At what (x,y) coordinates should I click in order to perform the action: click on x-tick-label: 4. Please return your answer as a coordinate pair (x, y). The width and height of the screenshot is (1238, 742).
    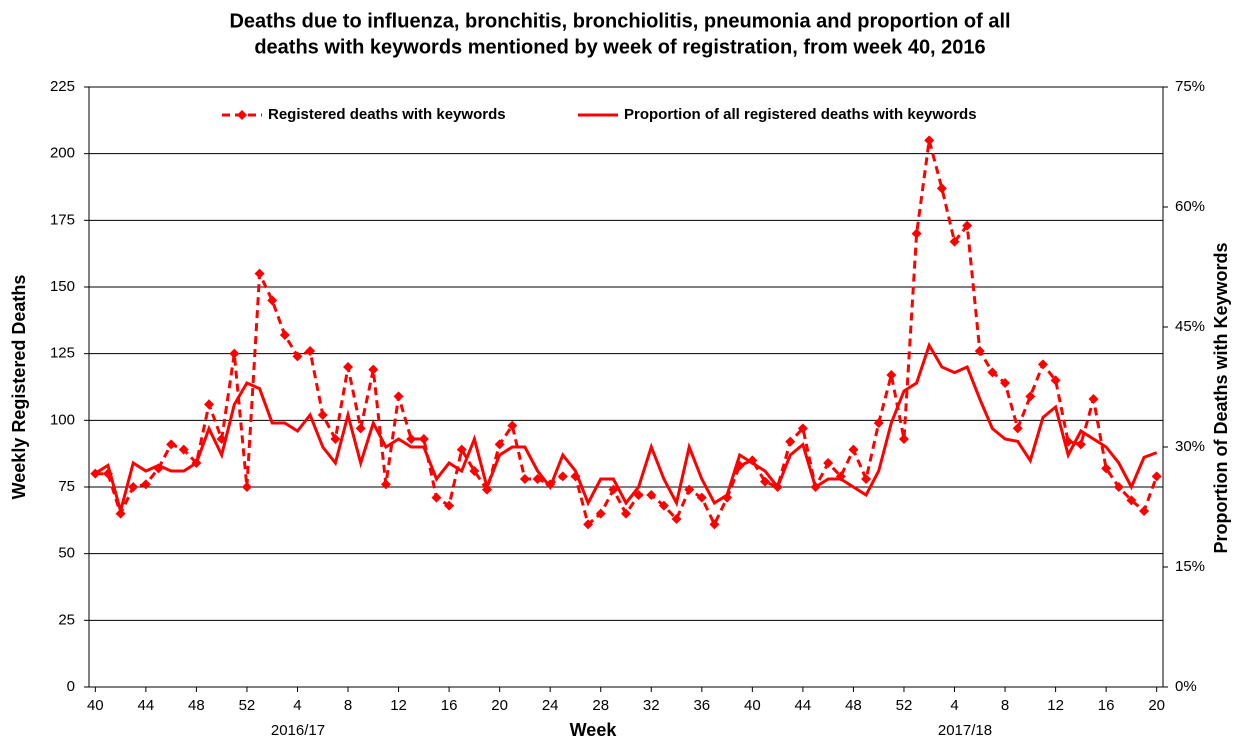
    Looking at the image, I should click on (297, 705).